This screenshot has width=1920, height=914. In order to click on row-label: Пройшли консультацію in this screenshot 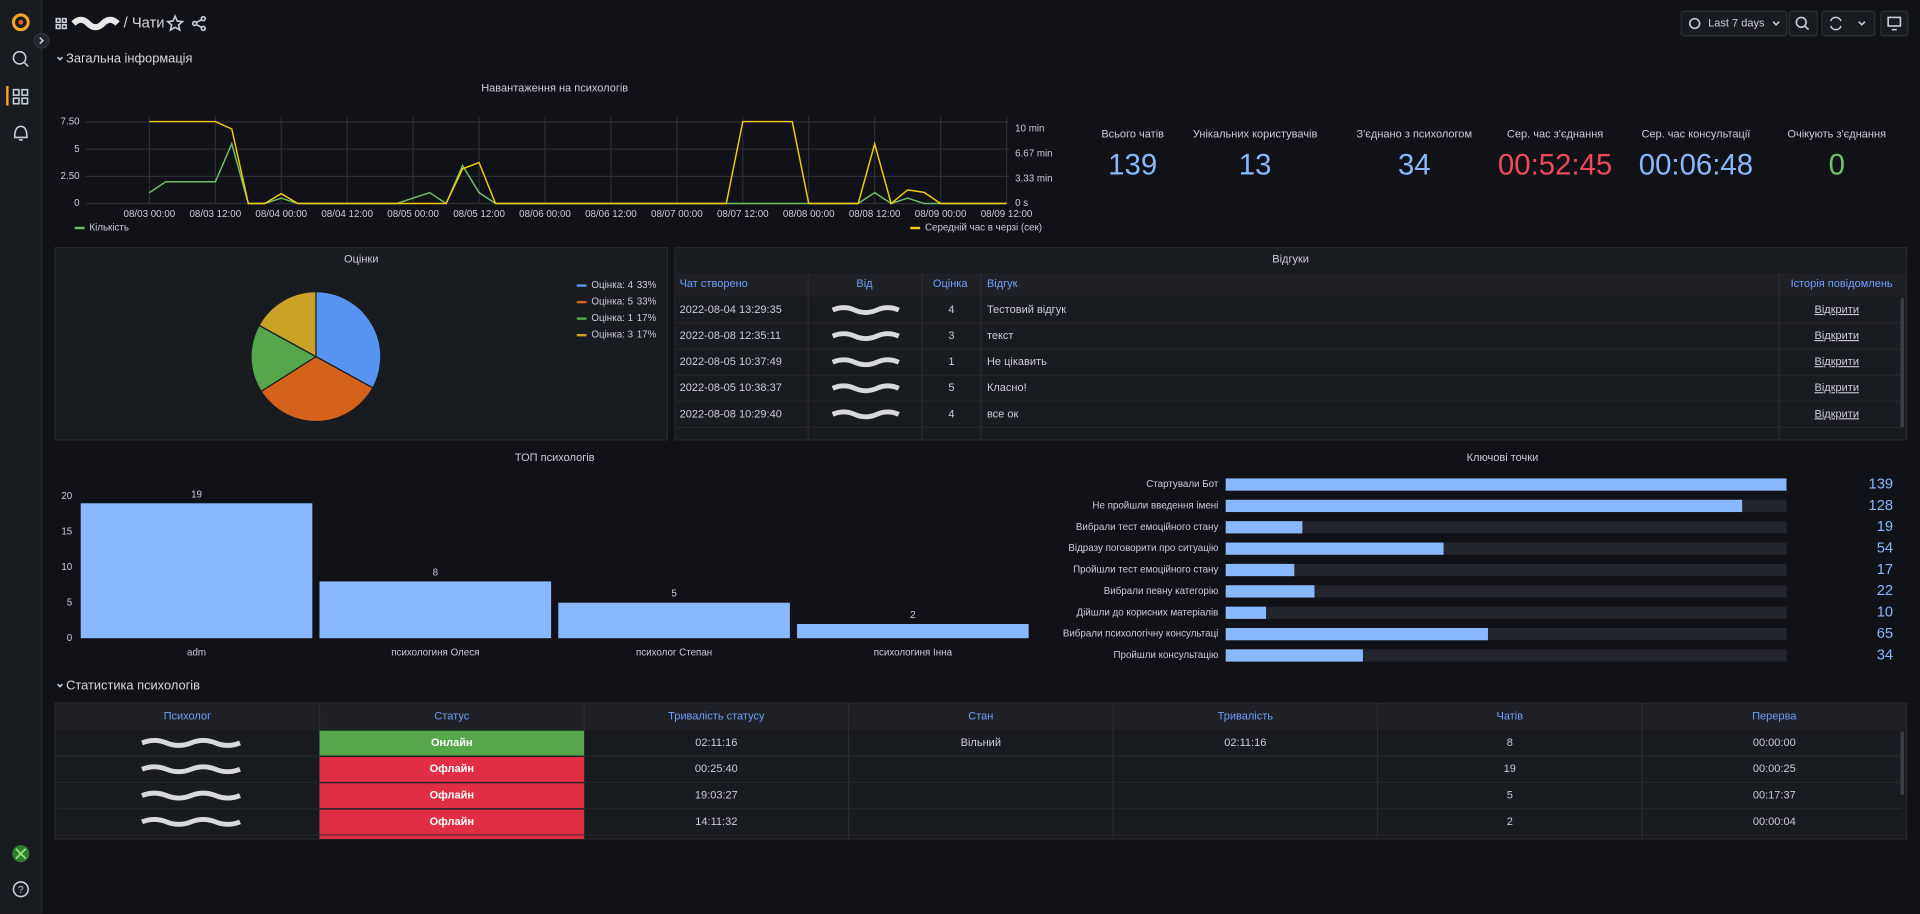, I will do `click(1165, 655)`.